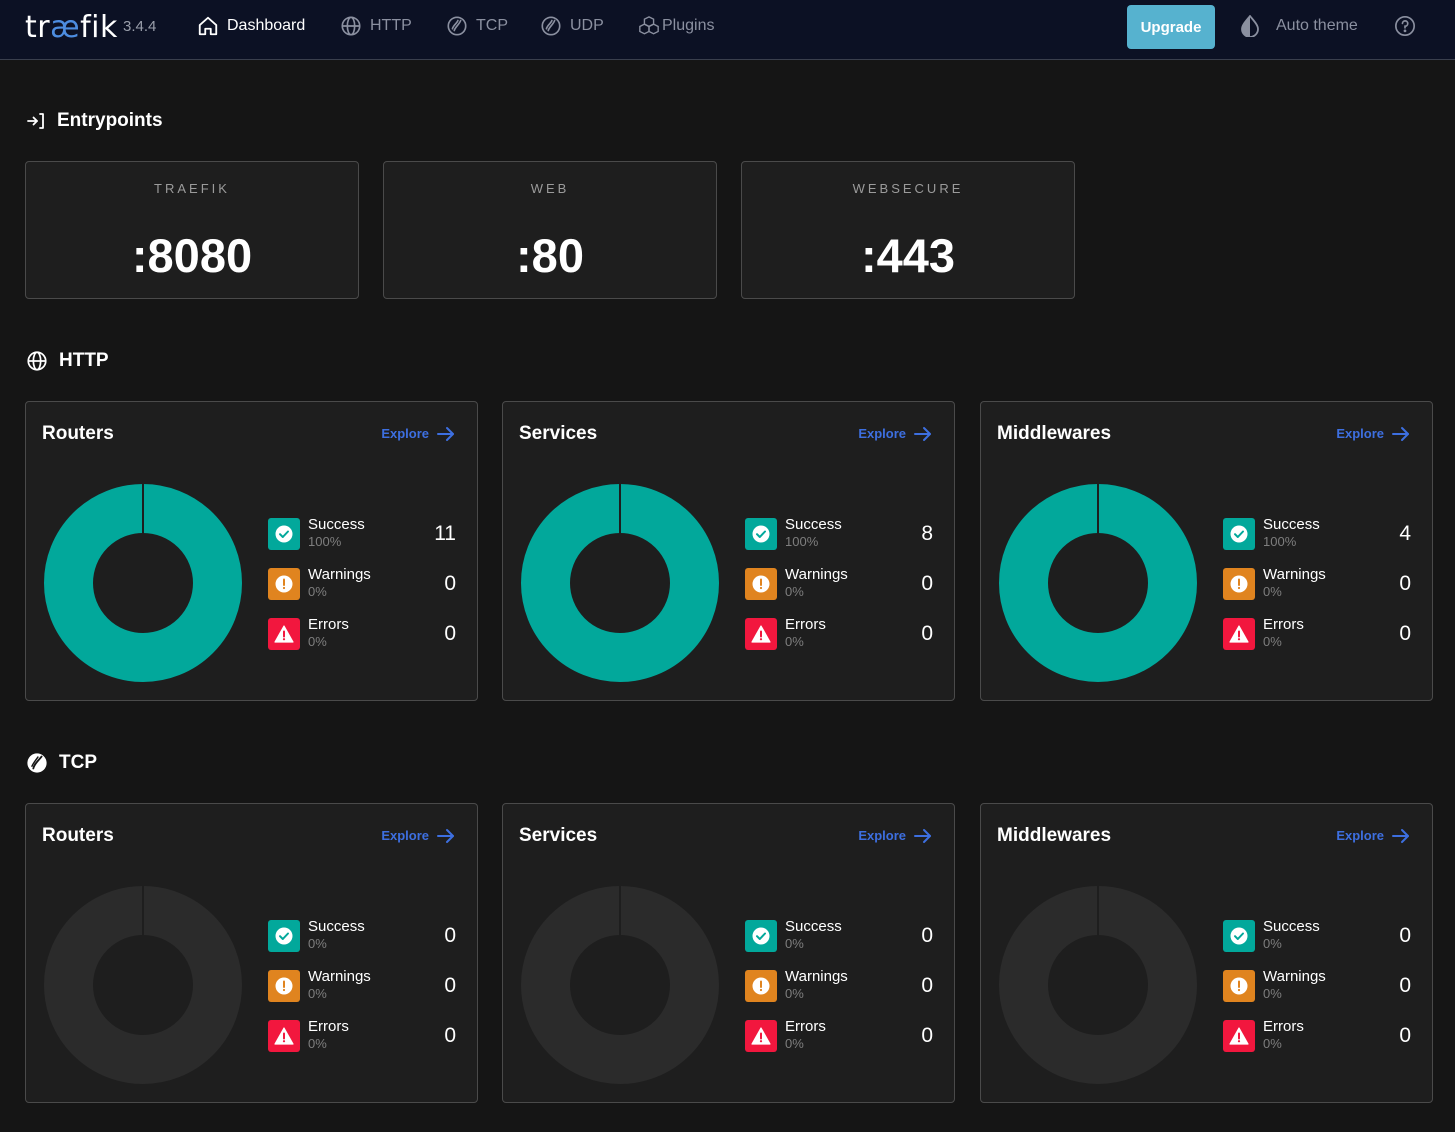 Image resolution: width=1455 pixels, height=1132 pixels. Describe the element at coordinates (192, 255) in the screenshot. I see `entrypoint-port: :8080` at that location.